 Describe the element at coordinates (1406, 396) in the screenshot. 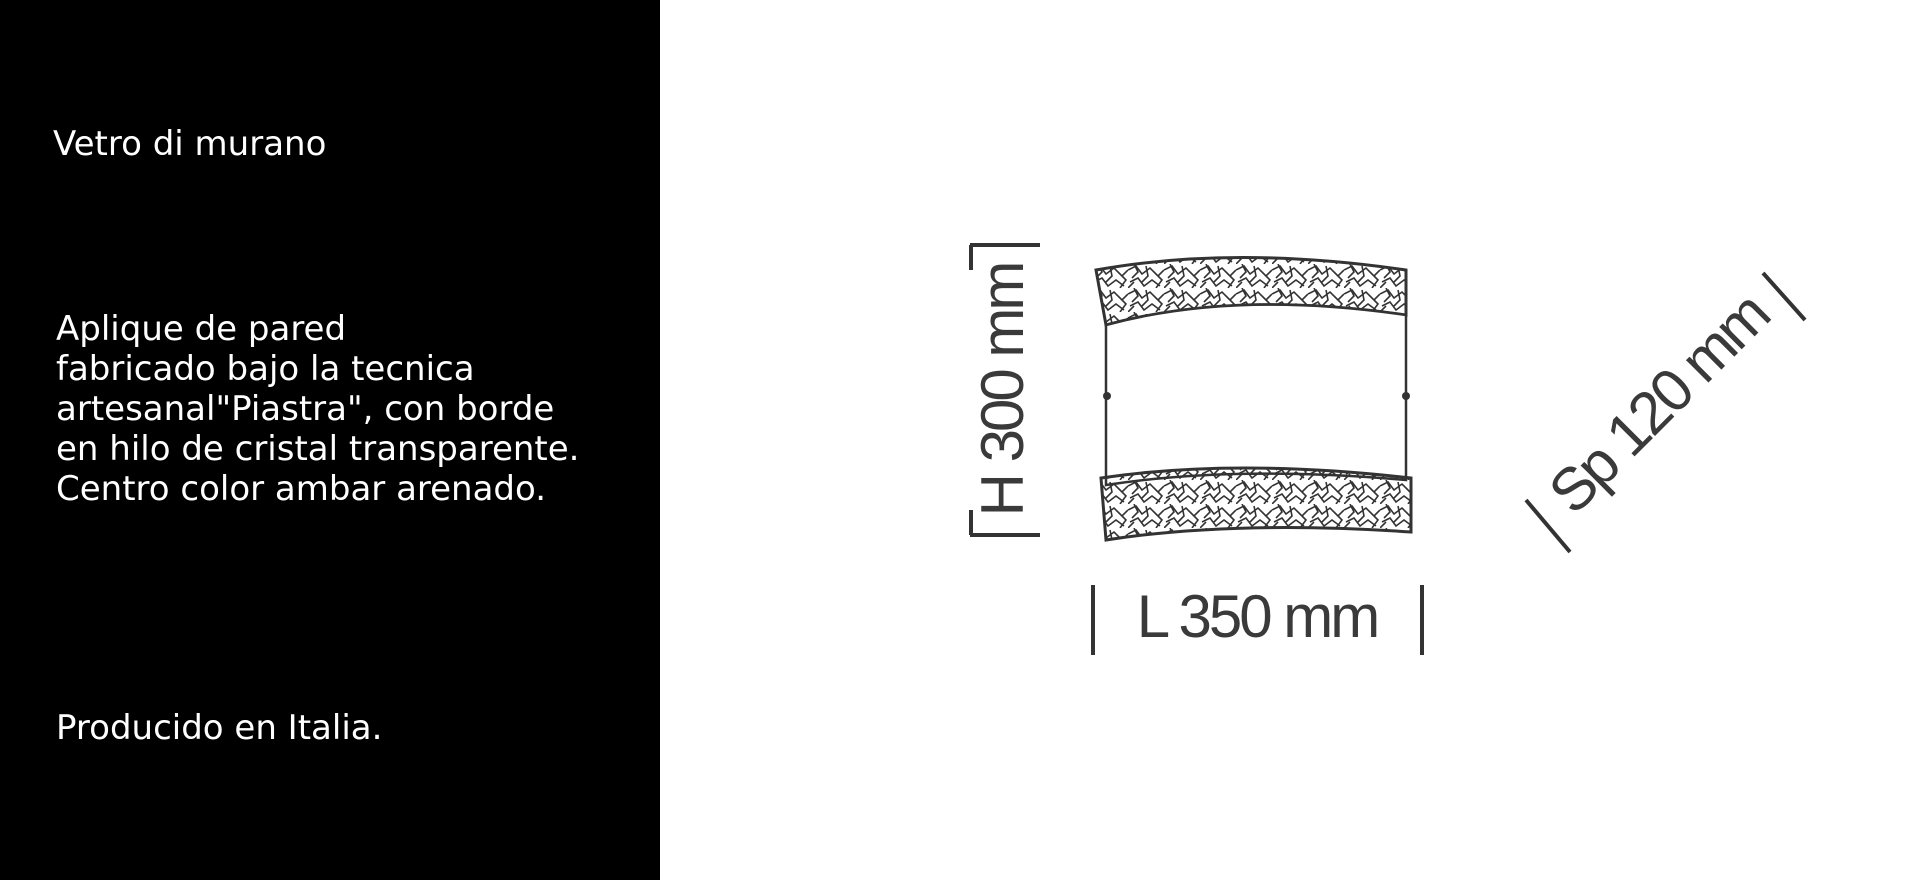

I see `right-mount-pin` at that location.